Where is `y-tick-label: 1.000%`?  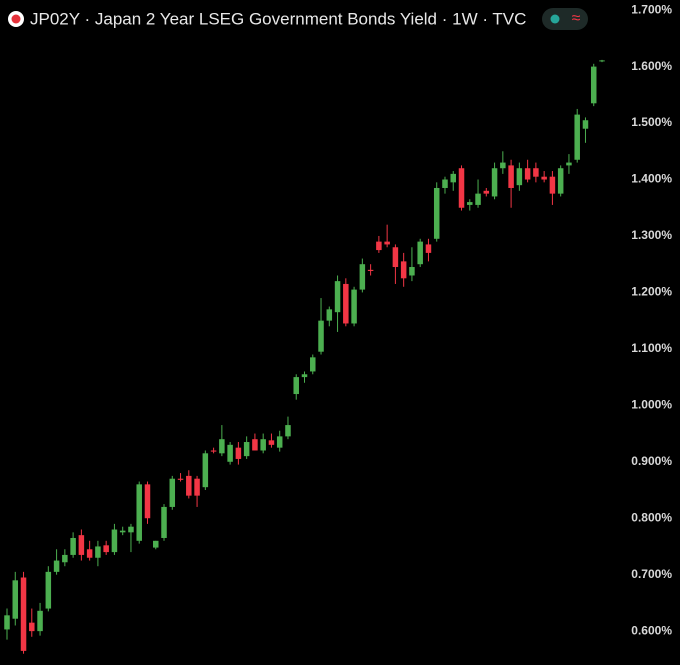
y-tick-label: 1.000% is located at coordinates (651, 404).